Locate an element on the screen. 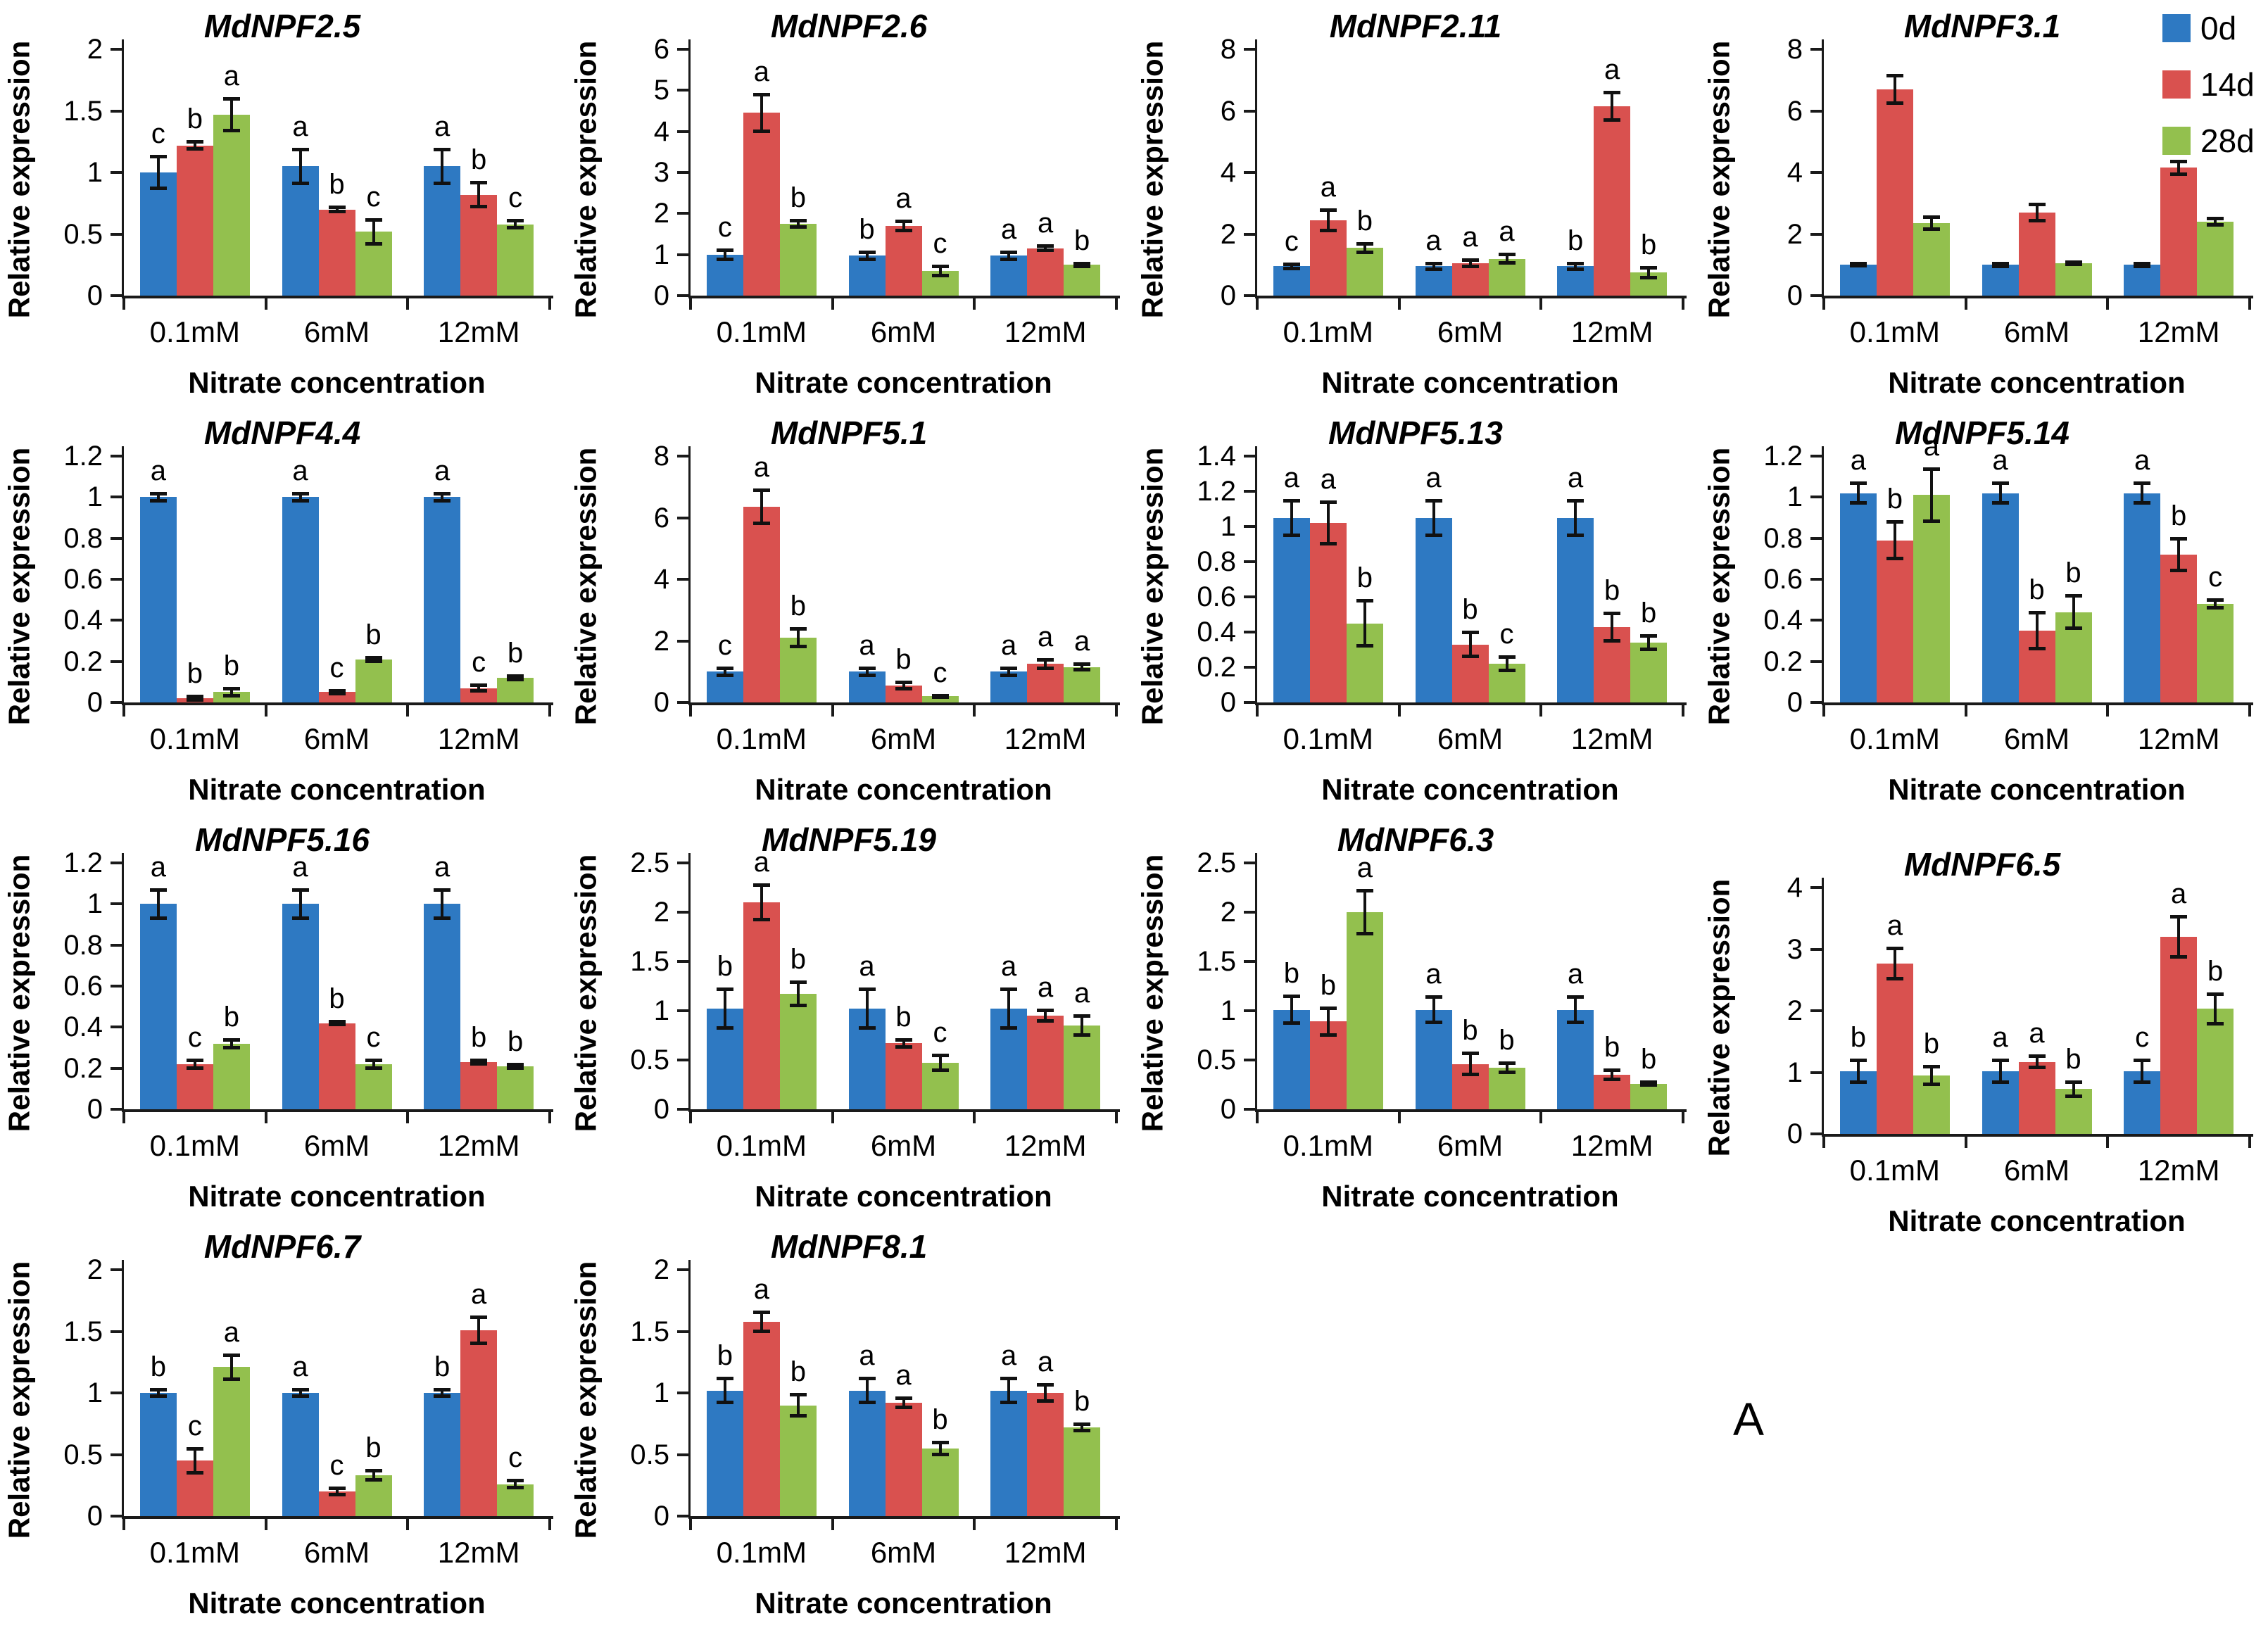 Image resolution: width=2268 pixels, height=1628 pixels. bar-14d-12mM is located at coordinates (479, 245).